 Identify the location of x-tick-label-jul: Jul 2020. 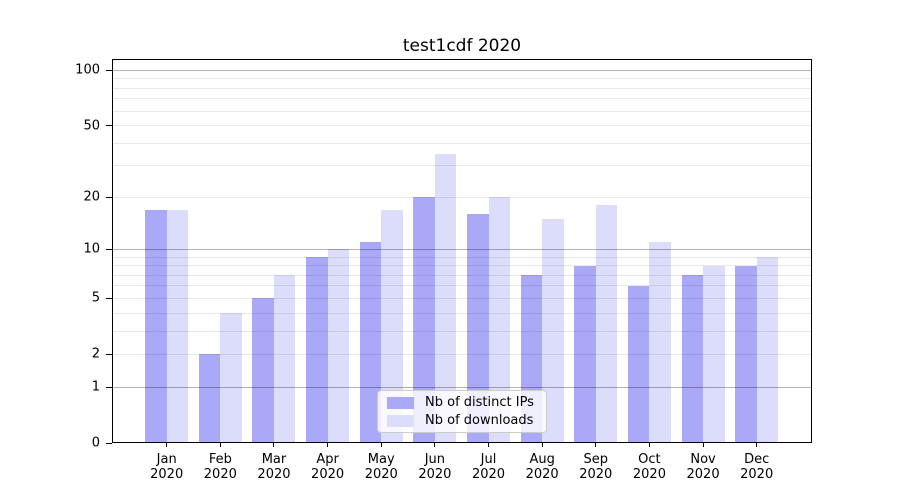
(489, 467).